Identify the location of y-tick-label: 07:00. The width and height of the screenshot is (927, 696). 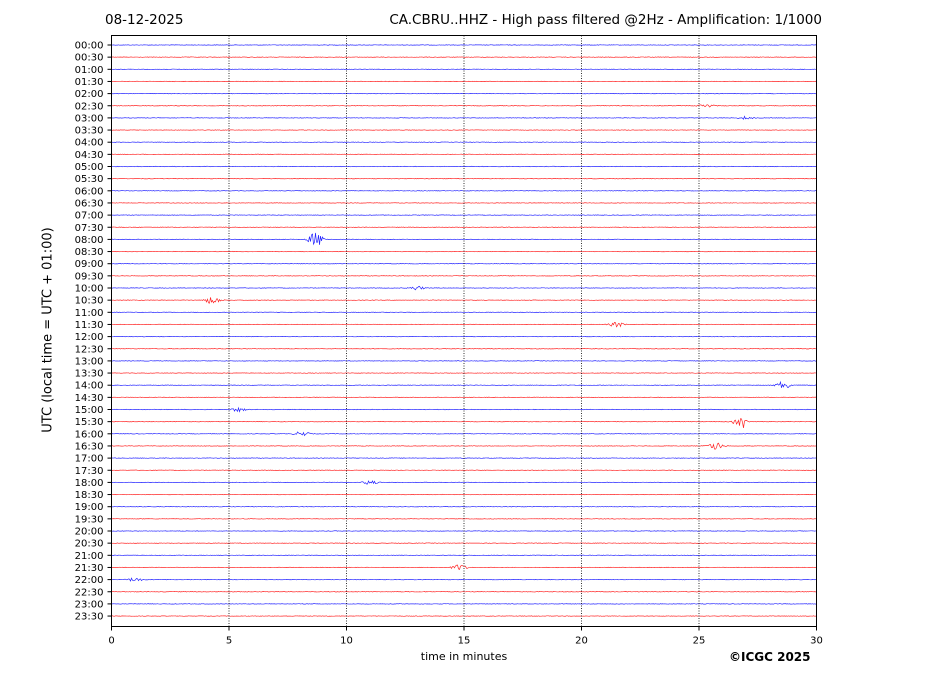
(89, 216).